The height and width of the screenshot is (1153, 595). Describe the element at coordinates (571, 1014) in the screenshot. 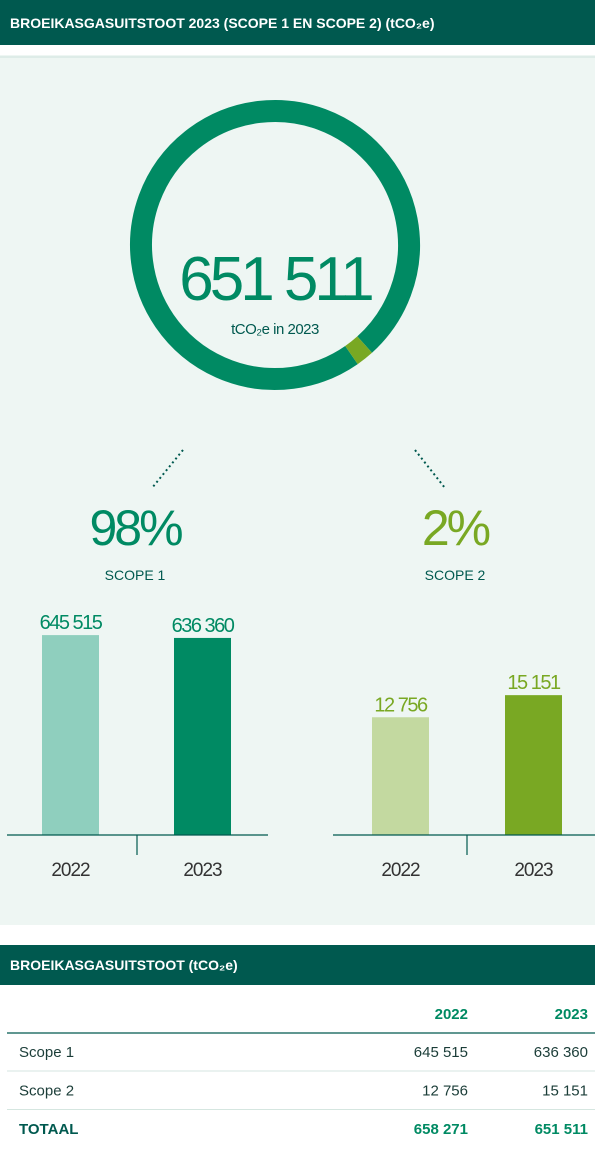

I see `column-header: 2023` at that location.